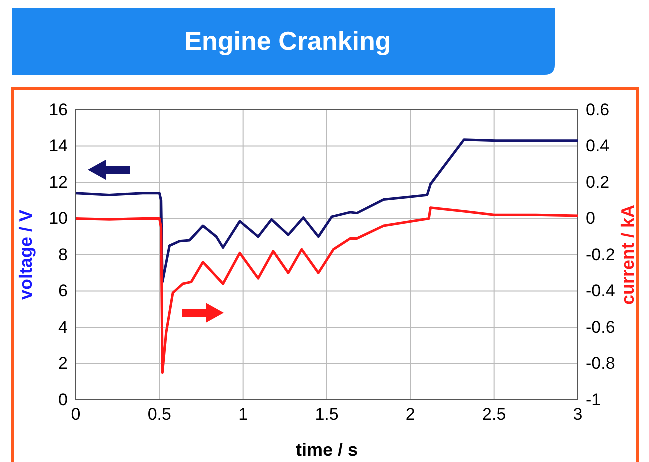  I want to click on x-tick-label: 2, so click(411, 414).